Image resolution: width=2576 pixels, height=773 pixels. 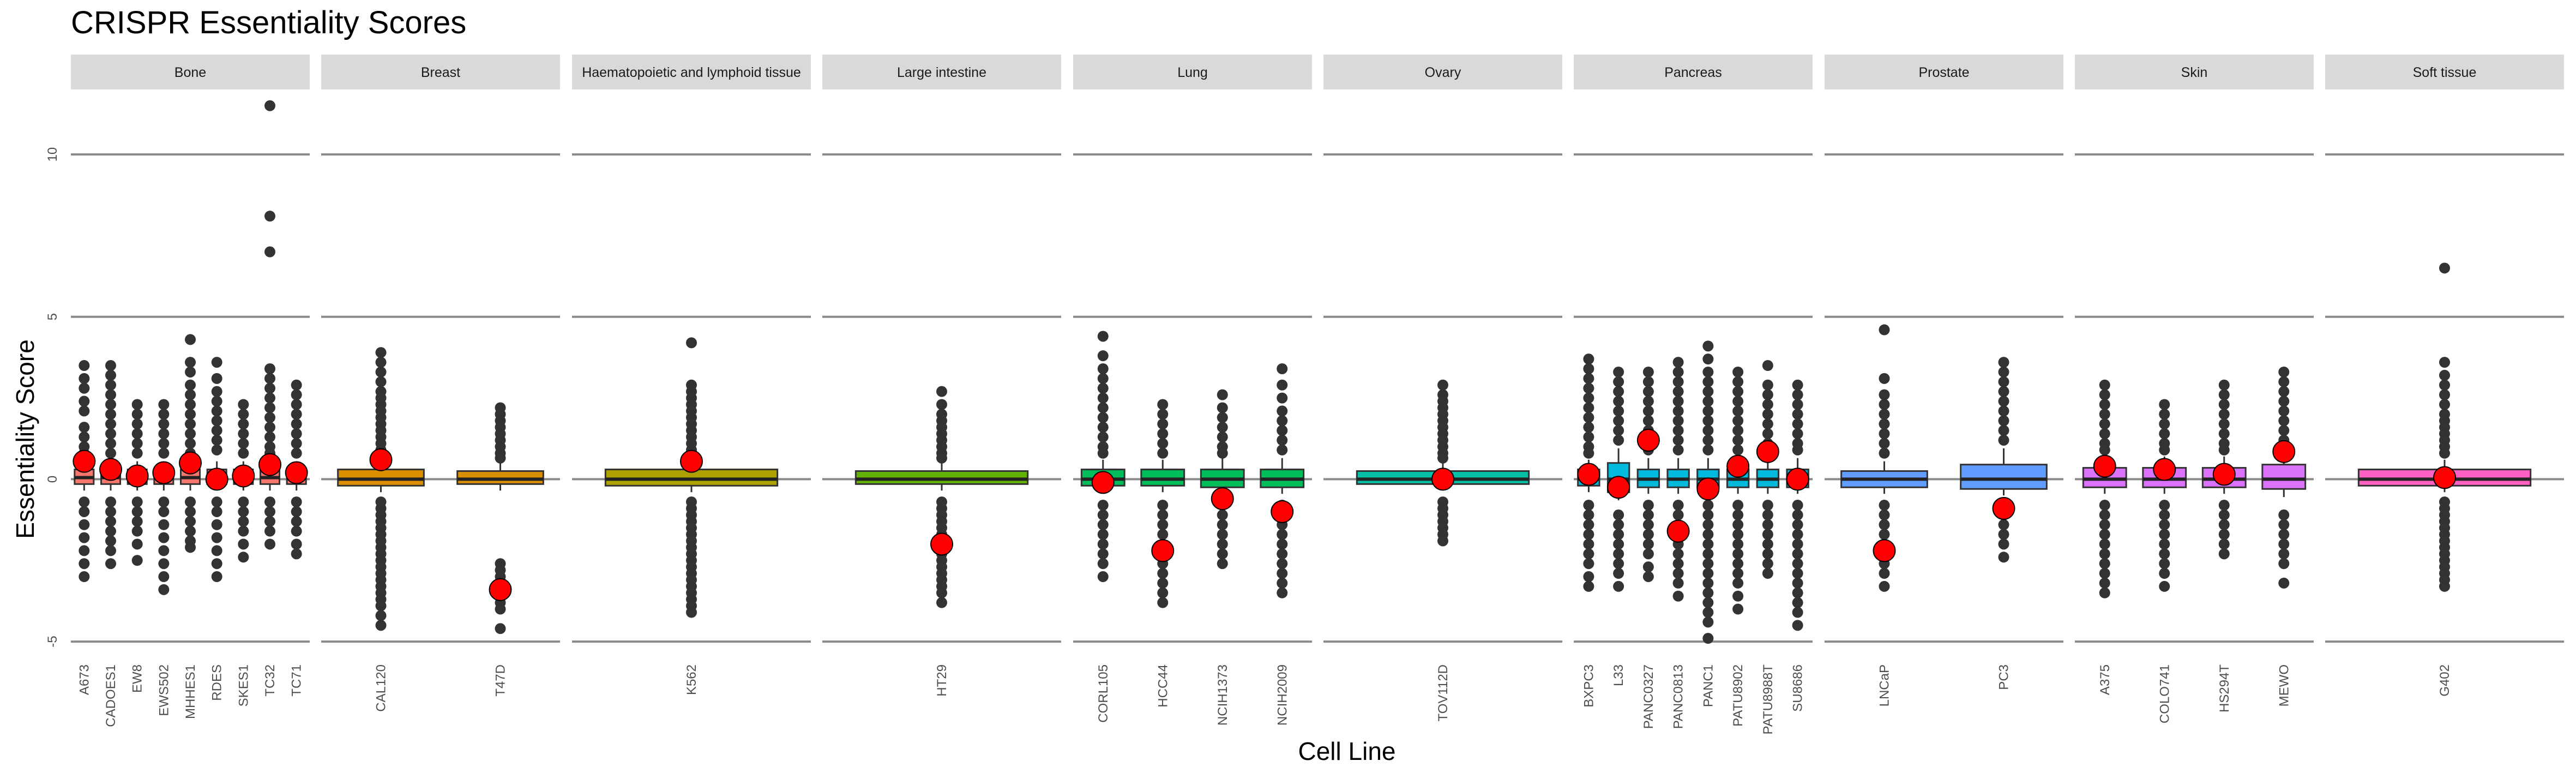 I want to click on cell-line-tc32: TC32, so click(x=269, y=398).